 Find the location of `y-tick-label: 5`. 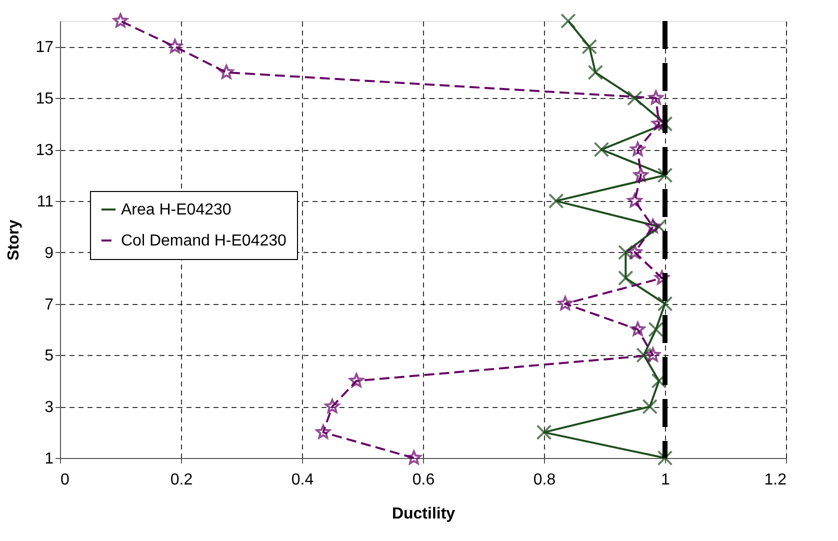

y-tick-label: 5 is located at coordinates (49, 356).